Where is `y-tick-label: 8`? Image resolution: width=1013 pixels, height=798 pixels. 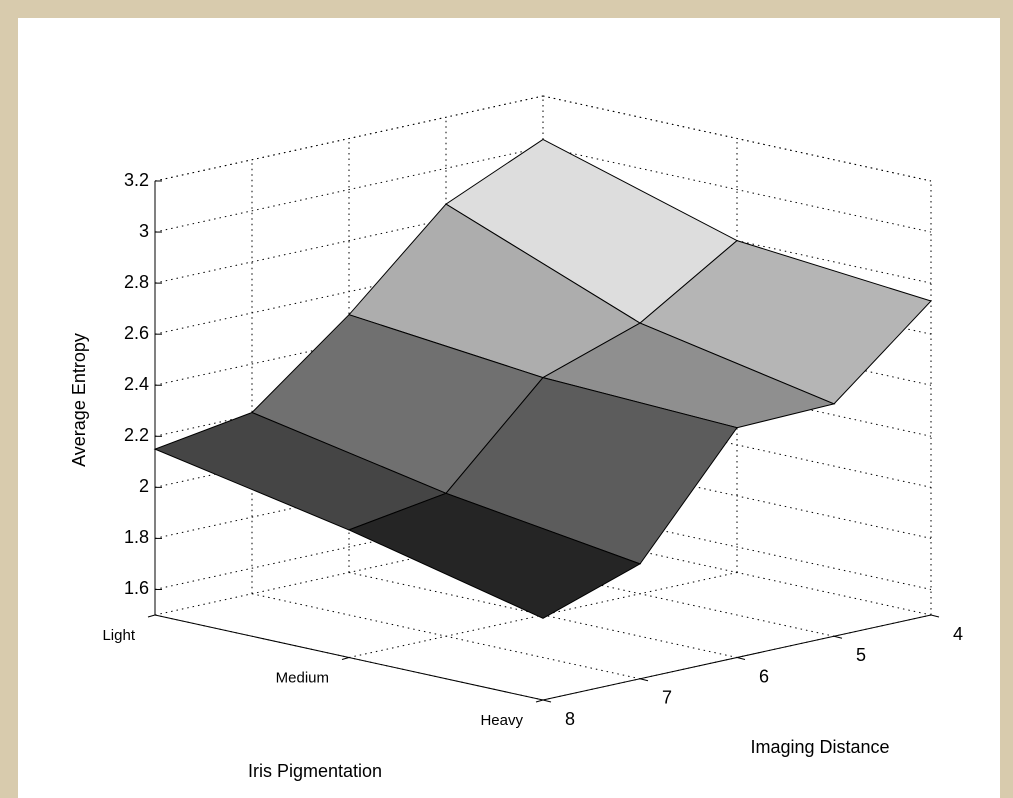
y-tick-label: 8 is located at coordinates (570, 719).